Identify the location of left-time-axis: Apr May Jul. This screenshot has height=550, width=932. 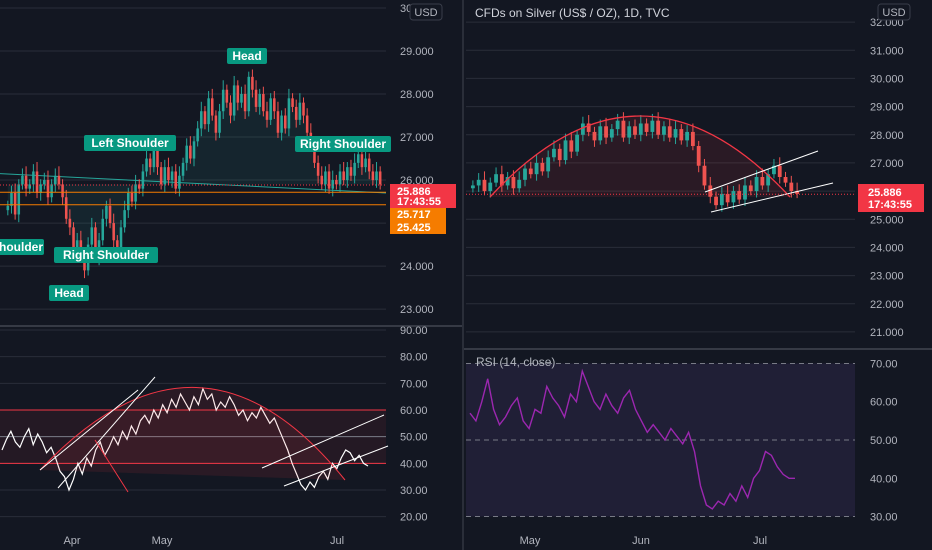
(203, 541).